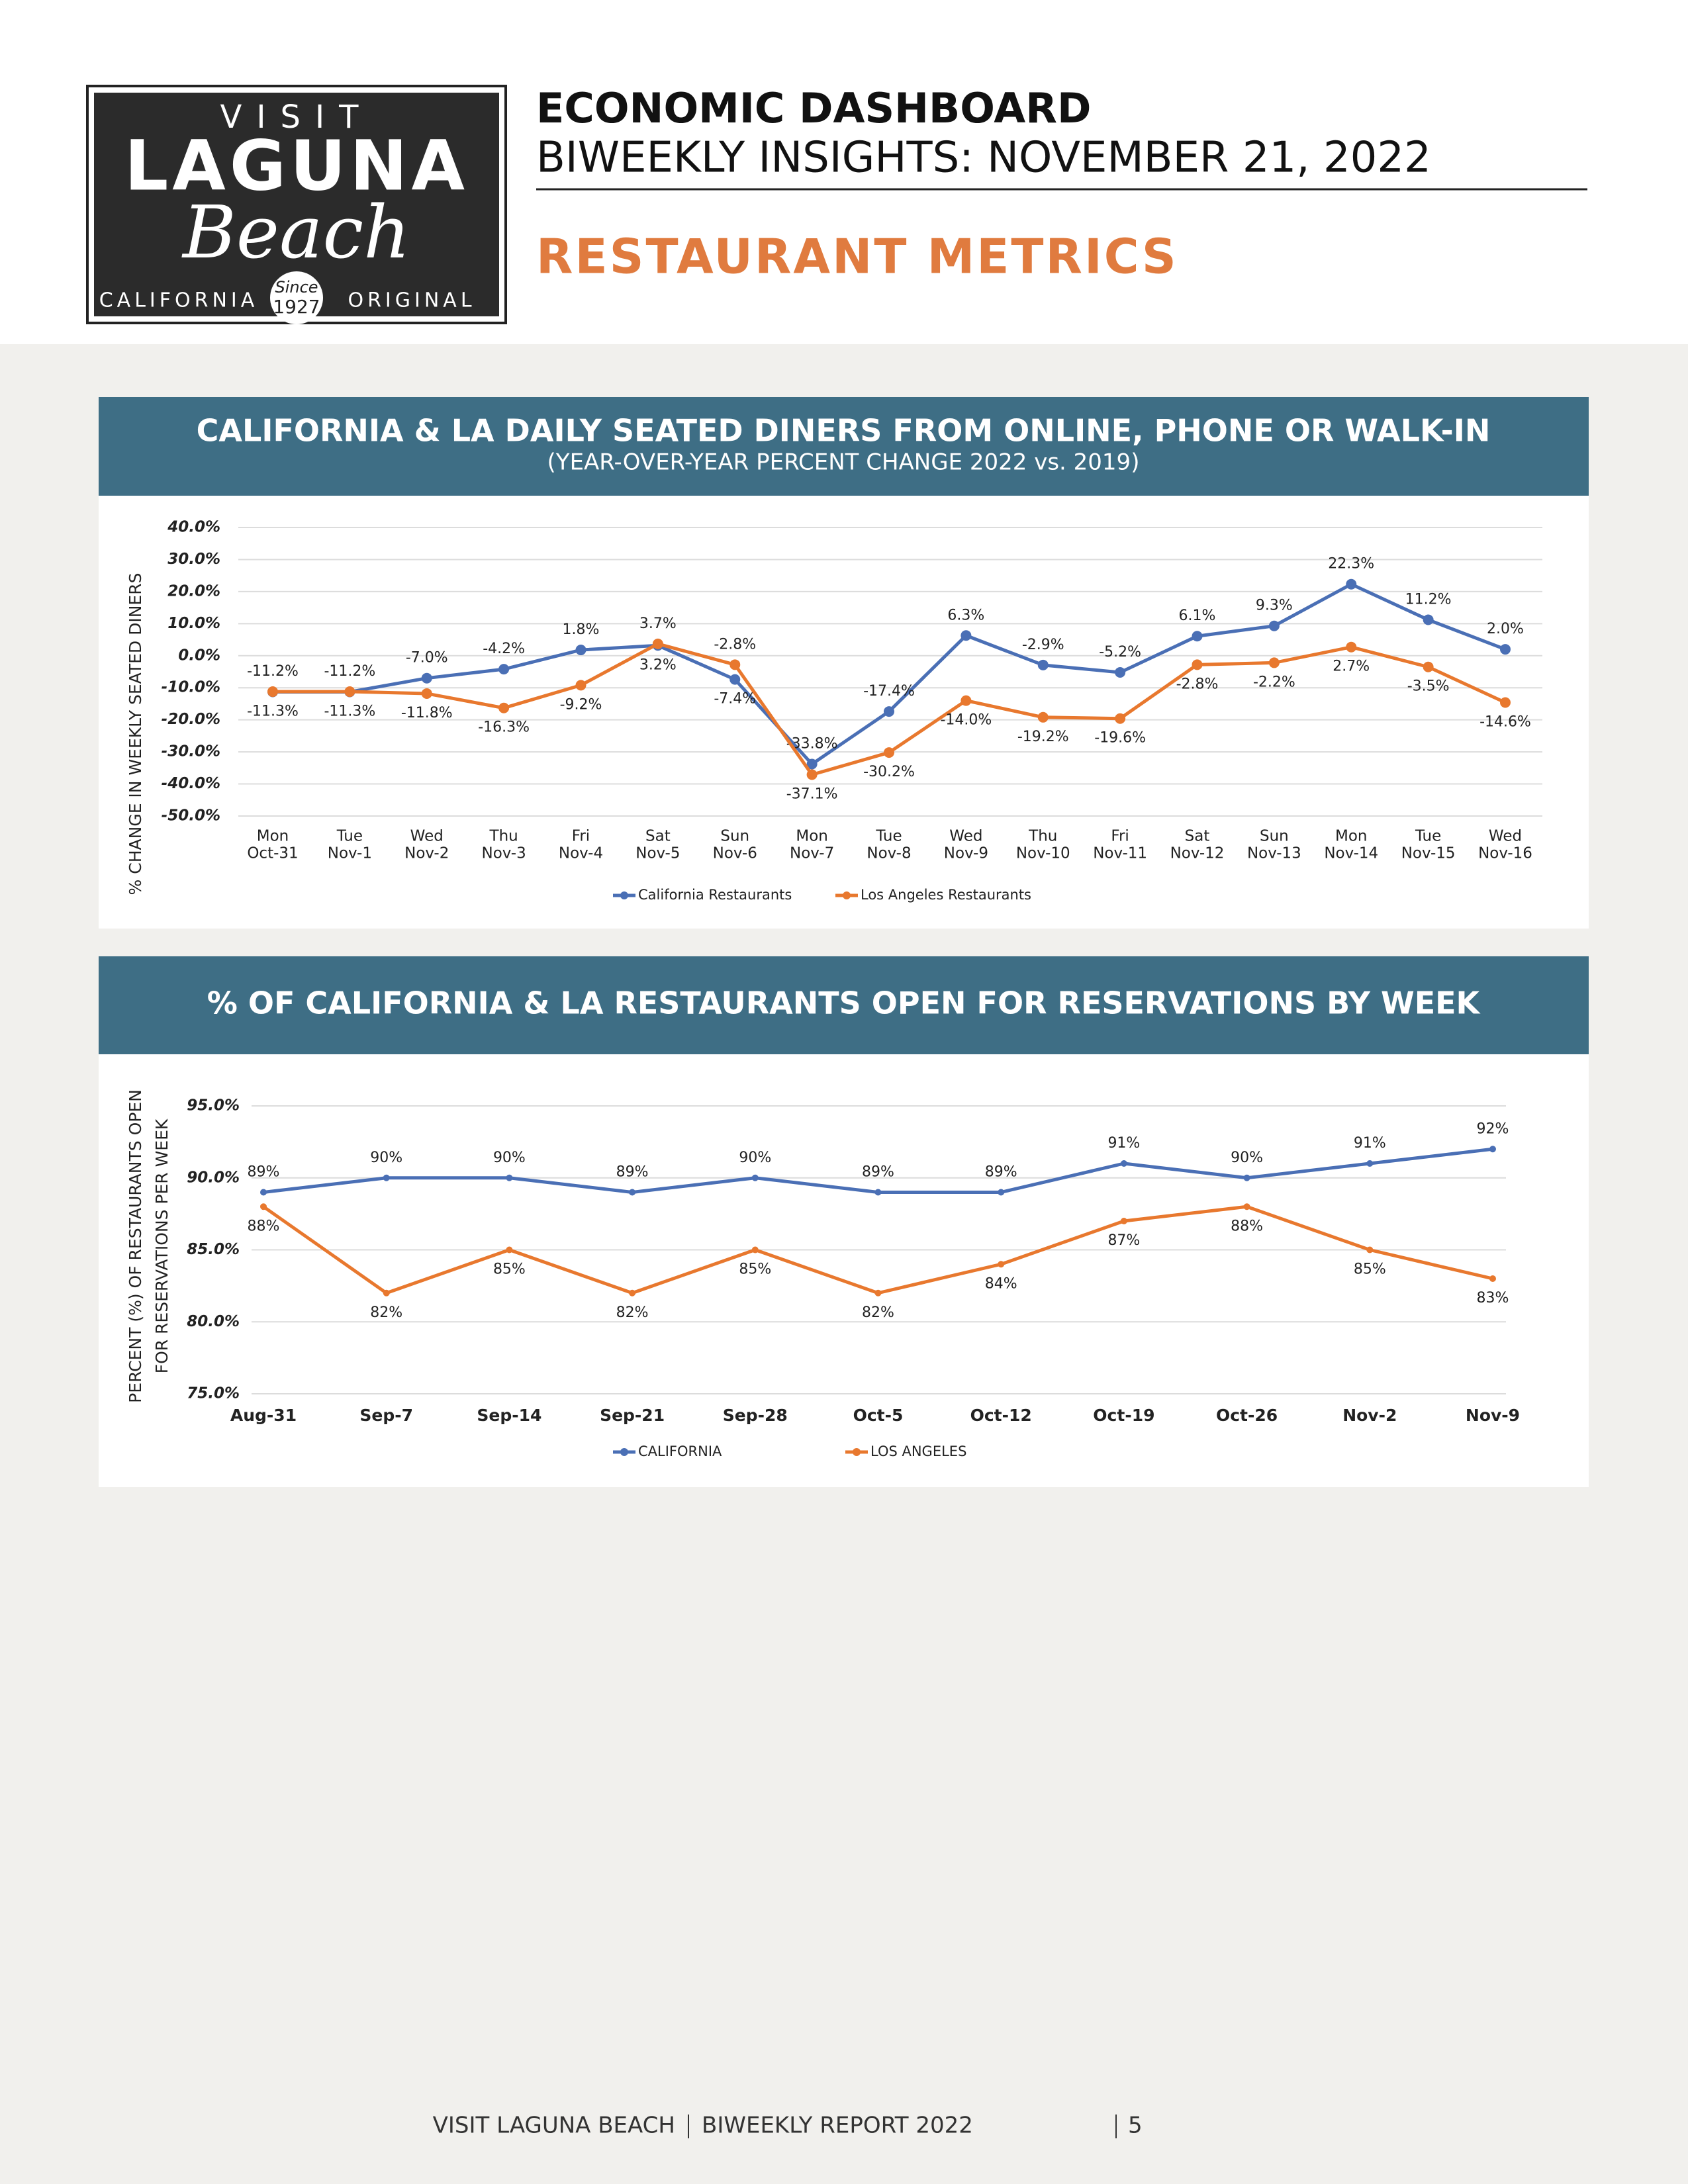 The image size is (1688, 2184). Describe the element at coordinates (296, 297) in the screenshot. I see `logo-badge` at that location.